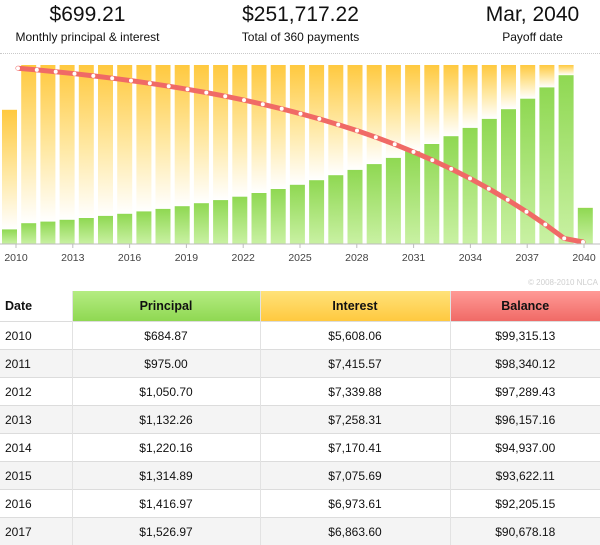  Describe the element at coordinates (300, 336) in the screenshot. I see `table-row: 2010$684.87$5,608.06$99,315.13` at that location.